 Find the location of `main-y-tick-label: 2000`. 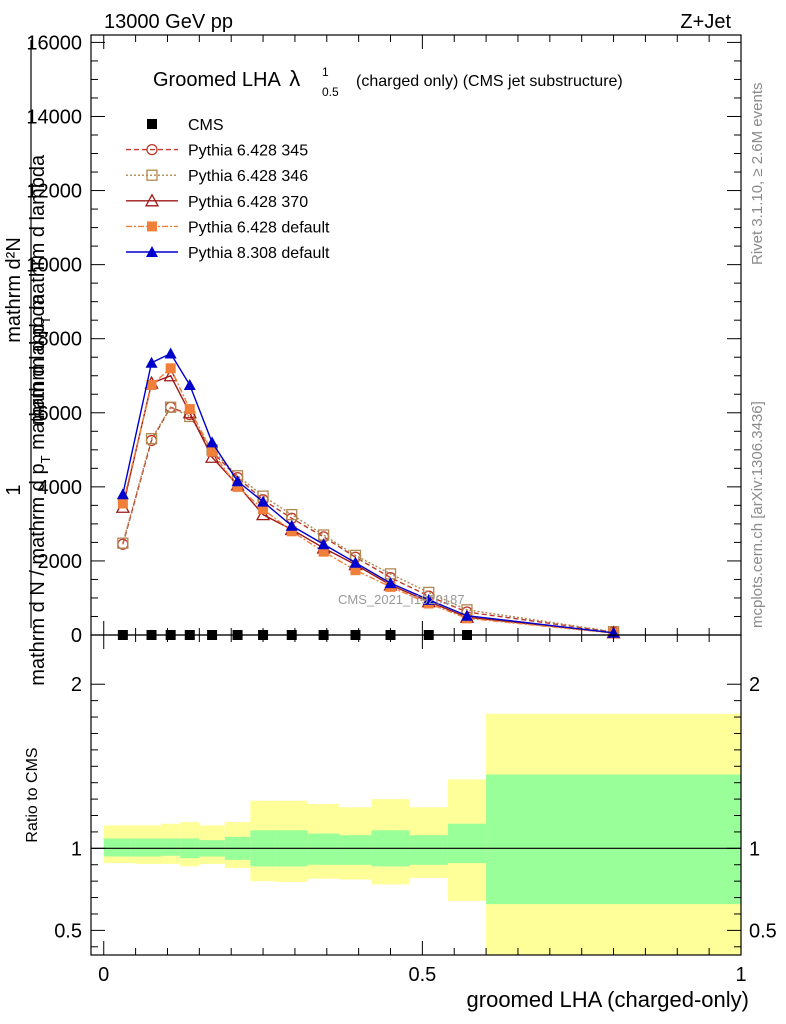

main-y-tick-label: 2000 is located at coordinates (60, 562).